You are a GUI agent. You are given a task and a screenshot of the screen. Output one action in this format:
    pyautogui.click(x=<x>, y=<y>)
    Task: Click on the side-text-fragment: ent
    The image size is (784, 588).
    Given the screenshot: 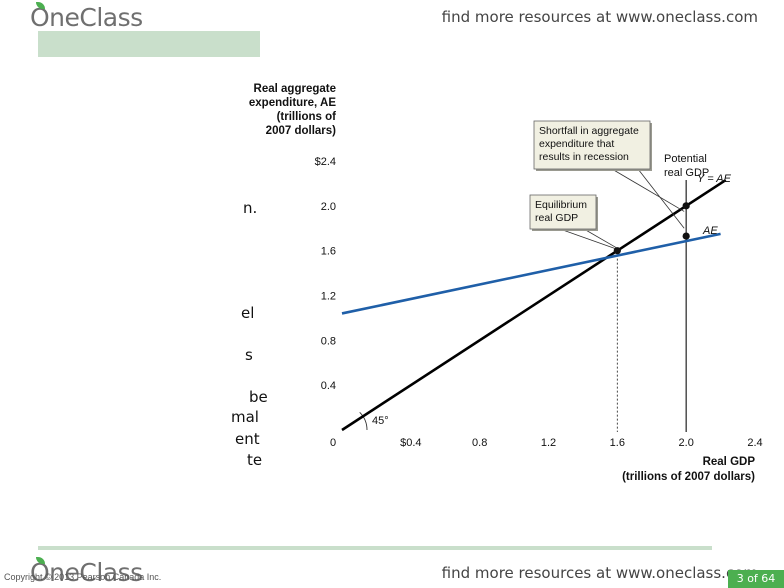 What is the action you would take?
    pyautogui.click(x=247, y=439)
    